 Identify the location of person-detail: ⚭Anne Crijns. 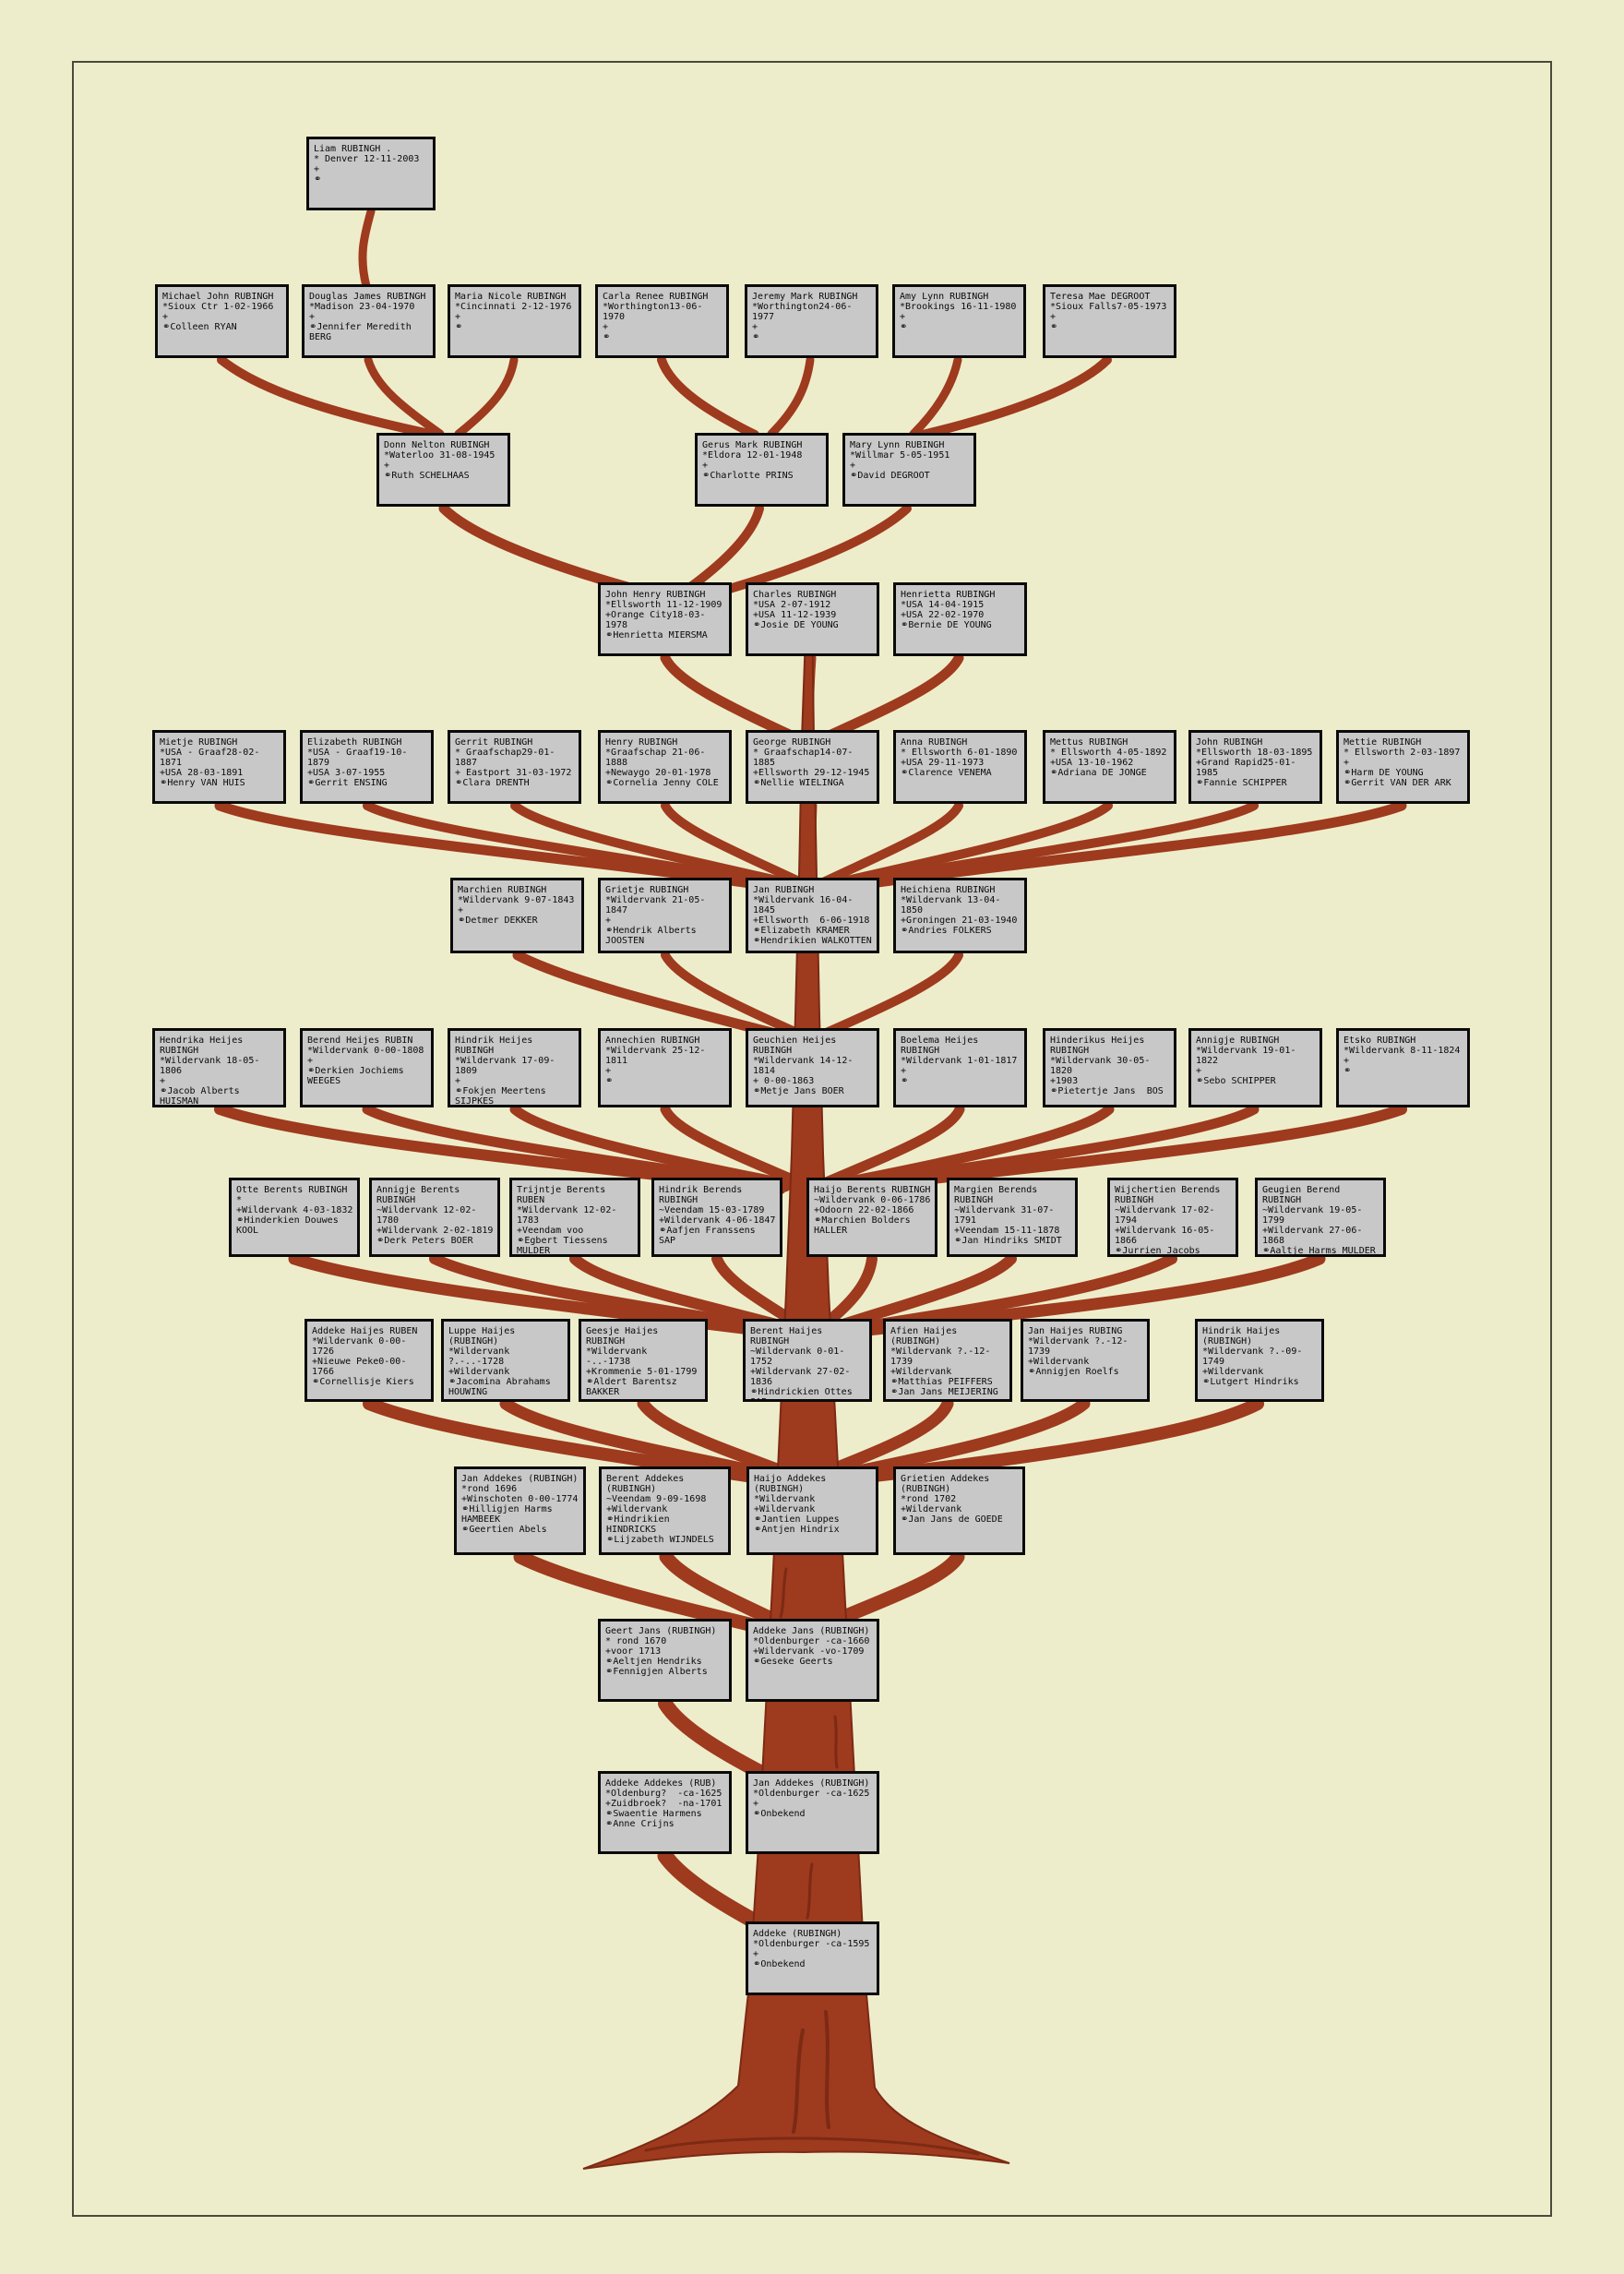
(640, 1824).